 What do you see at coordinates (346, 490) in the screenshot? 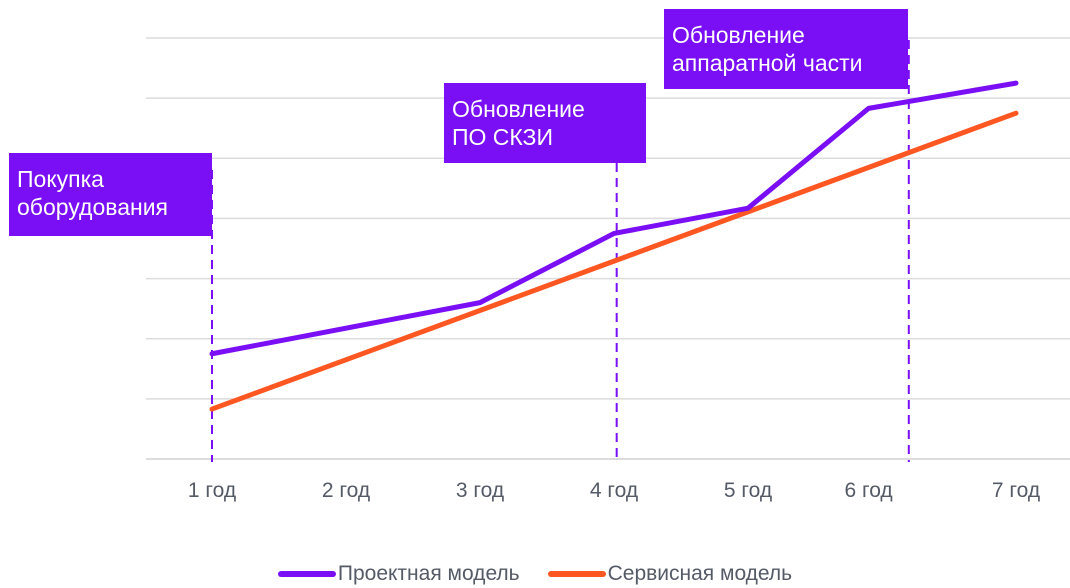
I see `x-tick-label: 2 год` at bounding box center [346, 490].